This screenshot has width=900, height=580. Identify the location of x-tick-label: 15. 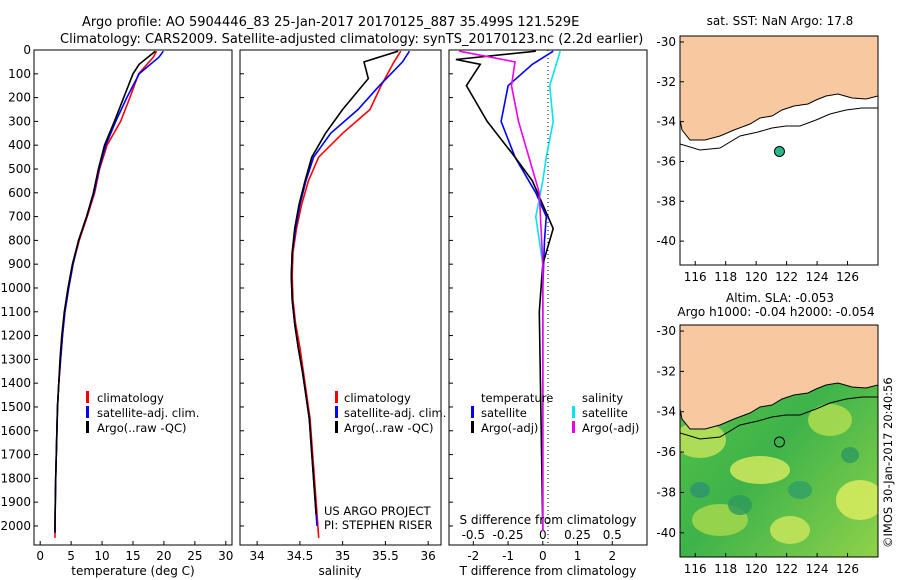
(132, 556).